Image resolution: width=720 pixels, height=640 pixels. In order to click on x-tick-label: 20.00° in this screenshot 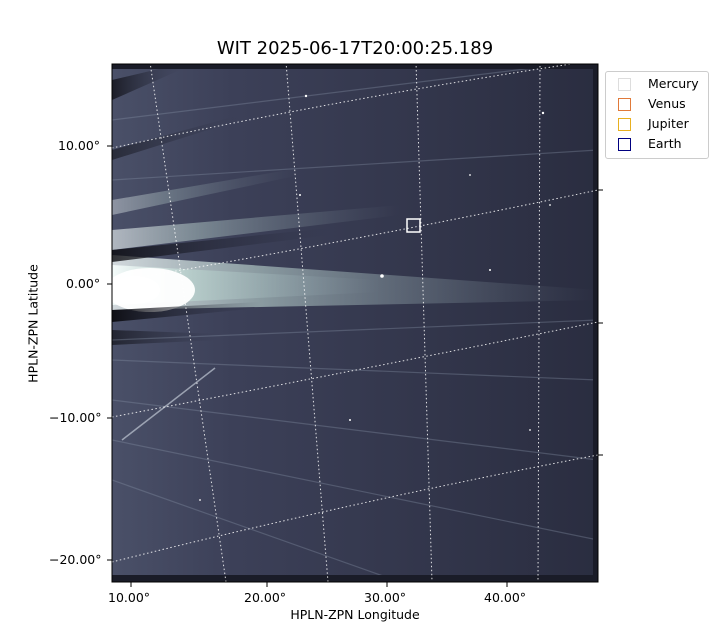, I will do `click(265, 597)`.